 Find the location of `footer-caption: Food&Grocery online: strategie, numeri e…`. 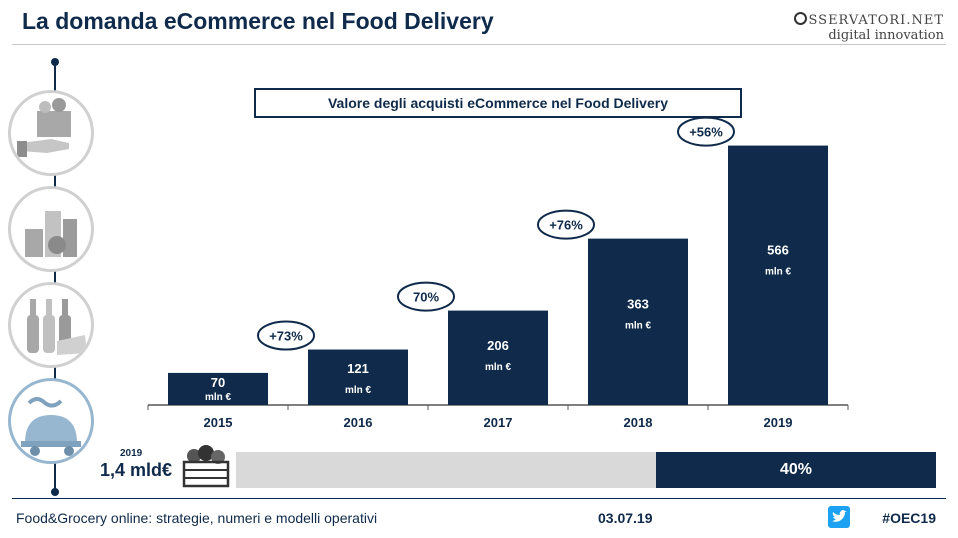

footer-caption: Food&Grocery online: strategie, numeri e… is located at coordinates (197, 518).